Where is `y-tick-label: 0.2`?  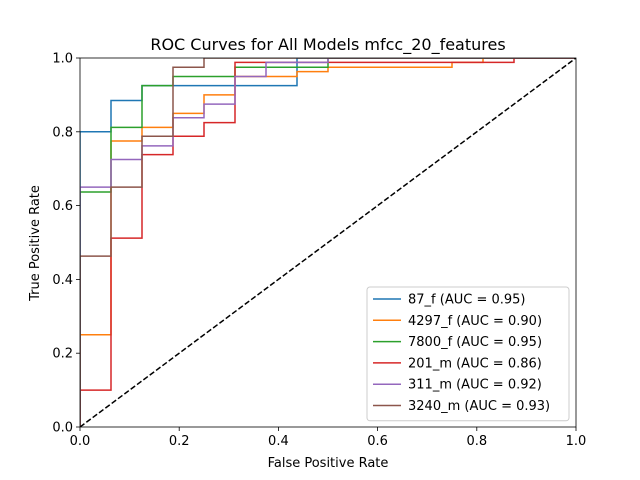 y-tick-label: 0.2 is located at coordinates (62, 354).